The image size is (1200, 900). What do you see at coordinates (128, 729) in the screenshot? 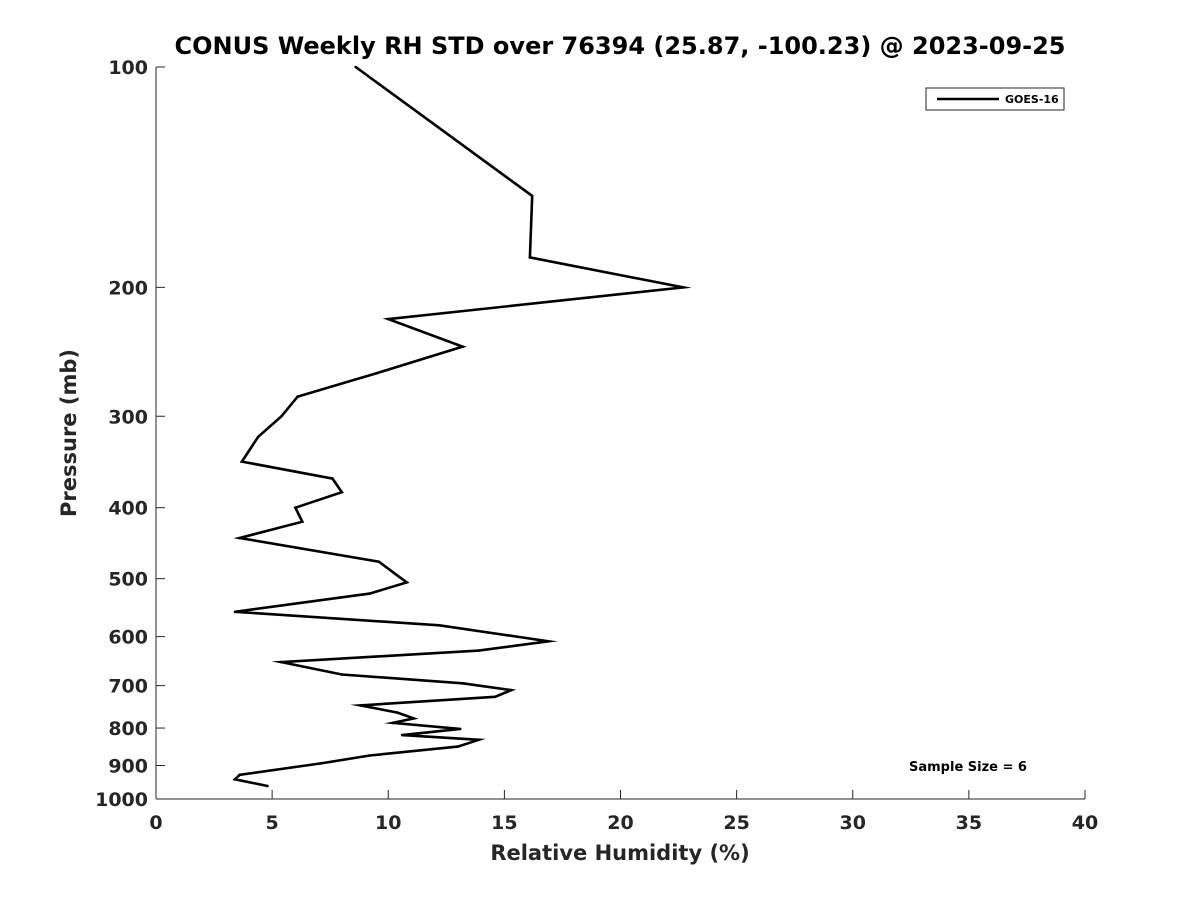
I see `y-tick-label: 800` at bounding box center [128, 729].